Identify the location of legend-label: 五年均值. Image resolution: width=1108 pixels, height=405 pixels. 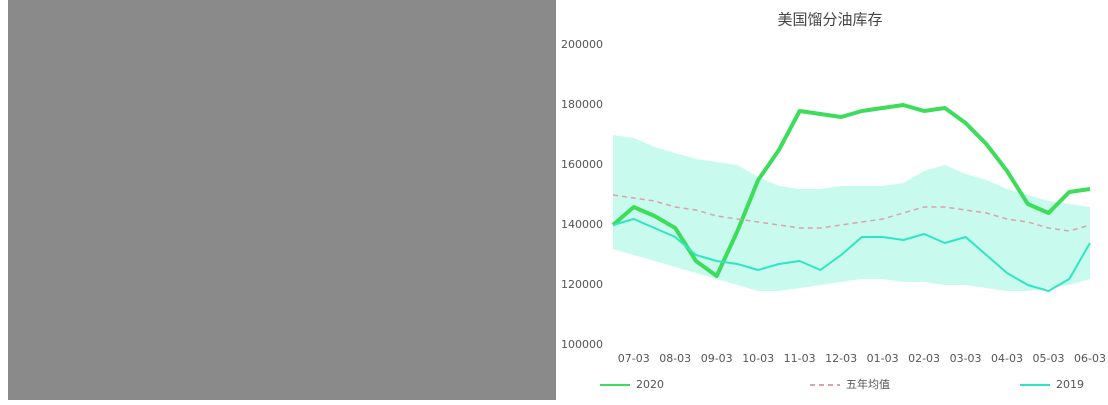
(868, 384).